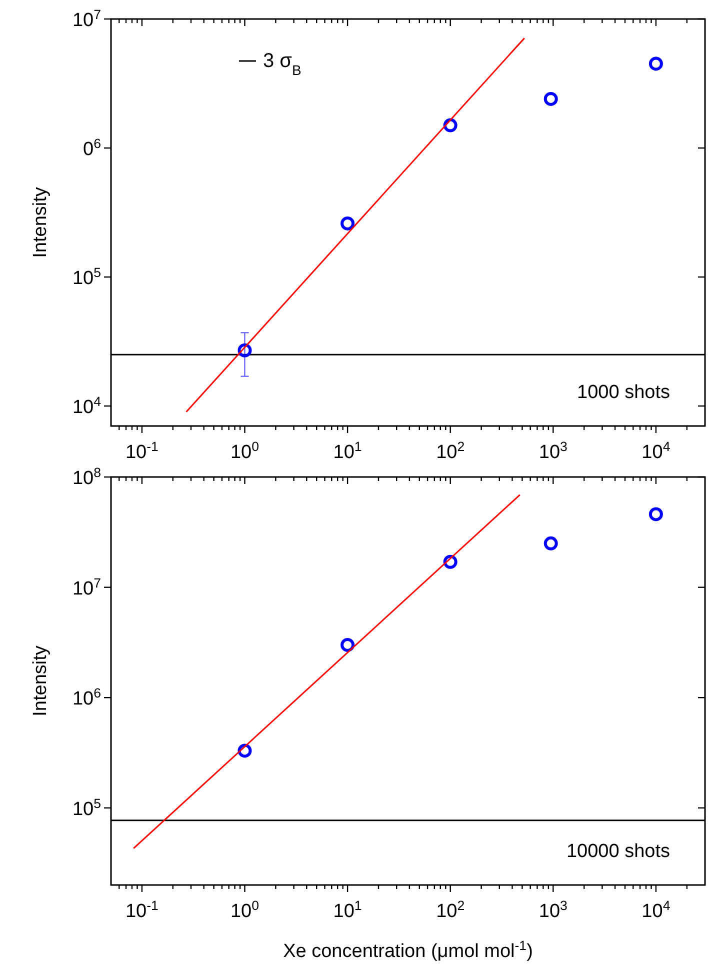 The height and width of the screenshot is (968, 710). I want to click on y-tick-label: 10$^{6}$, so click(86, 697).